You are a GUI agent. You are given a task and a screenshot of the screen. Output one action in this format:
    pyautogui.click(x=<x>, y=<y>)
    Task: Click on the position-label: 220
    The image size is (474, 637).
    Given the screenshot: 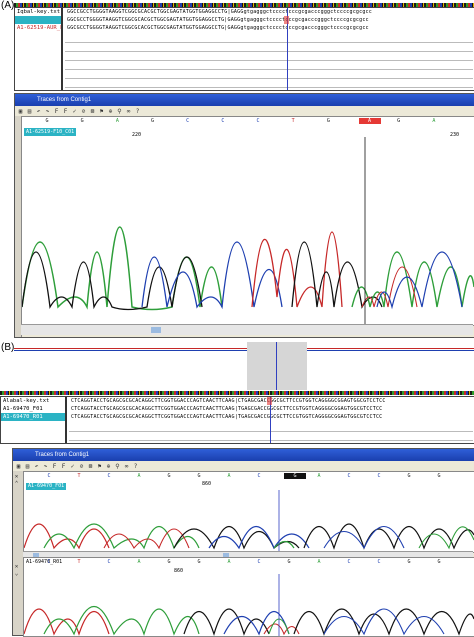 What is the action you would take?
    pyautogui.click(x=137, y=135)
    